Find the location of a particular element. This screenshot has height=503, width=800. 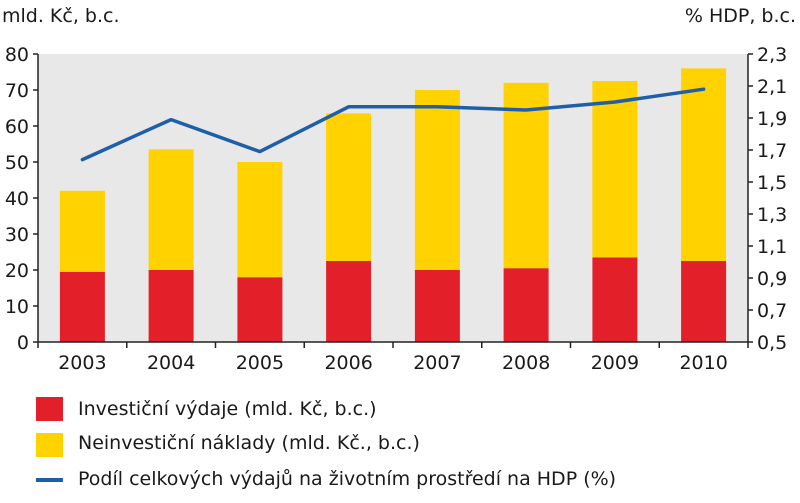

legend-swatch-investment is located at coordinates (49, 409).